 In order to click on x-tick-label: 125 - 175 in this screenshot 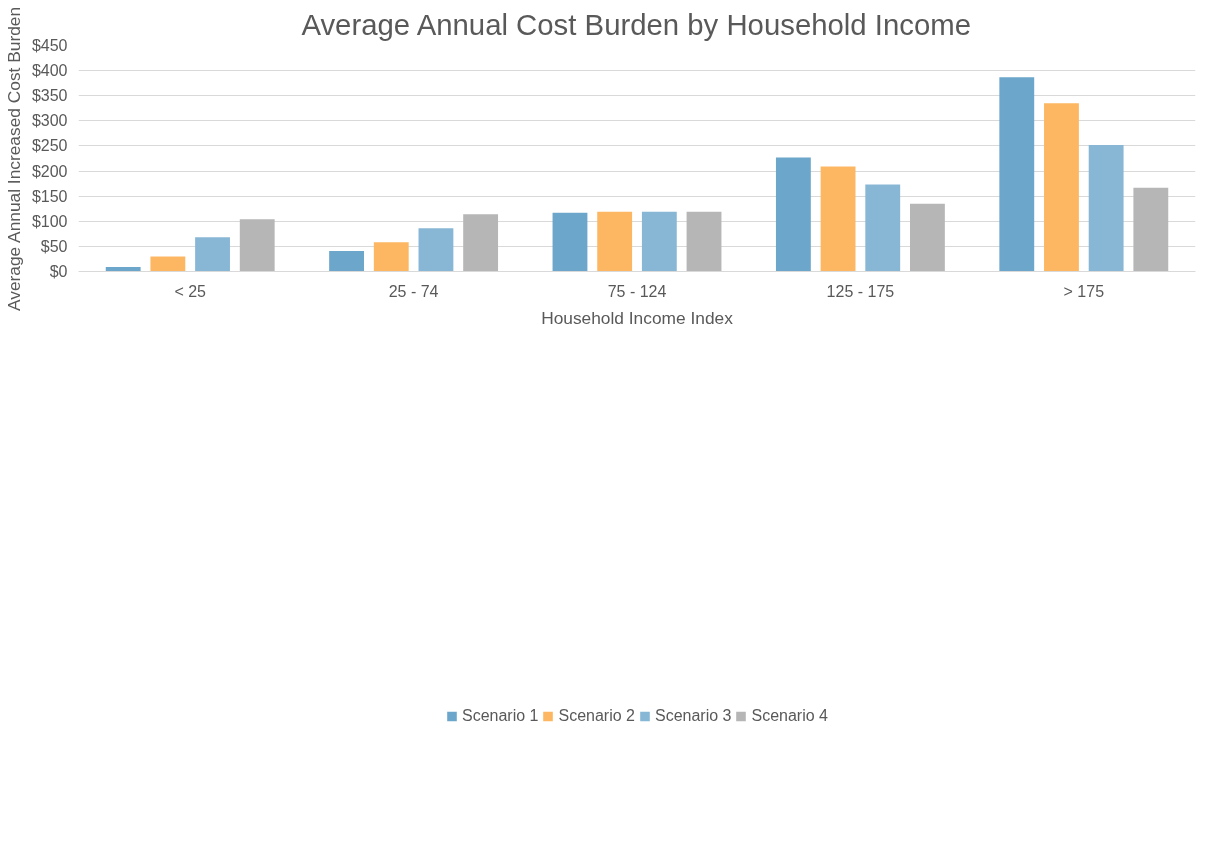, I will do `click(860, 291)`.